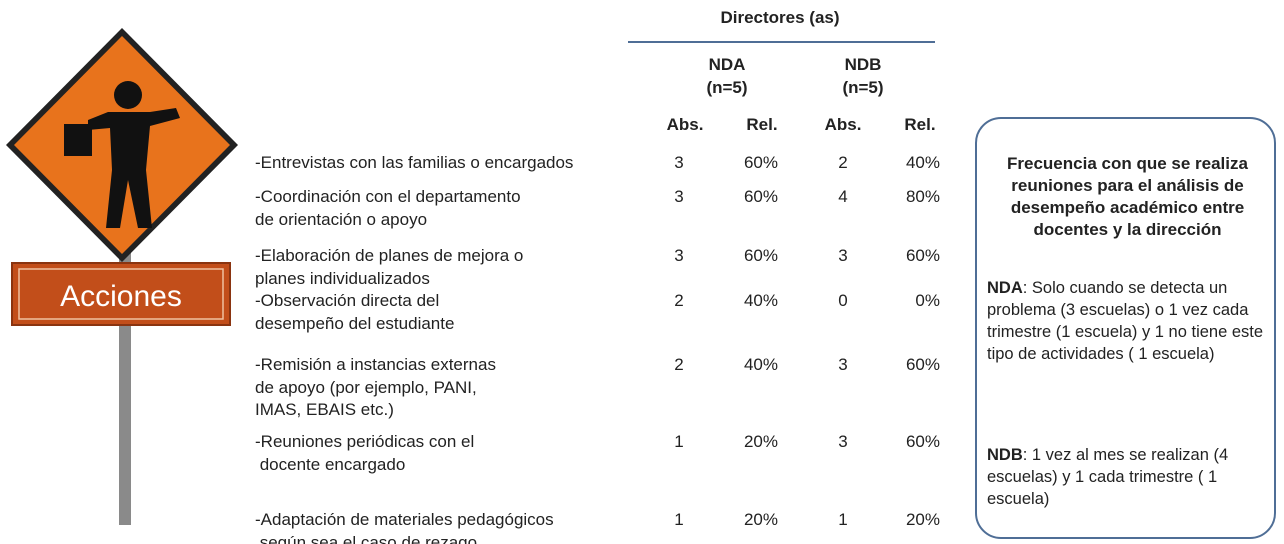 Image resolution: width=1284 pixels, height=544 pixels. I want to click on row-label: -Reuniones periódicas con el, so click(365, 441).